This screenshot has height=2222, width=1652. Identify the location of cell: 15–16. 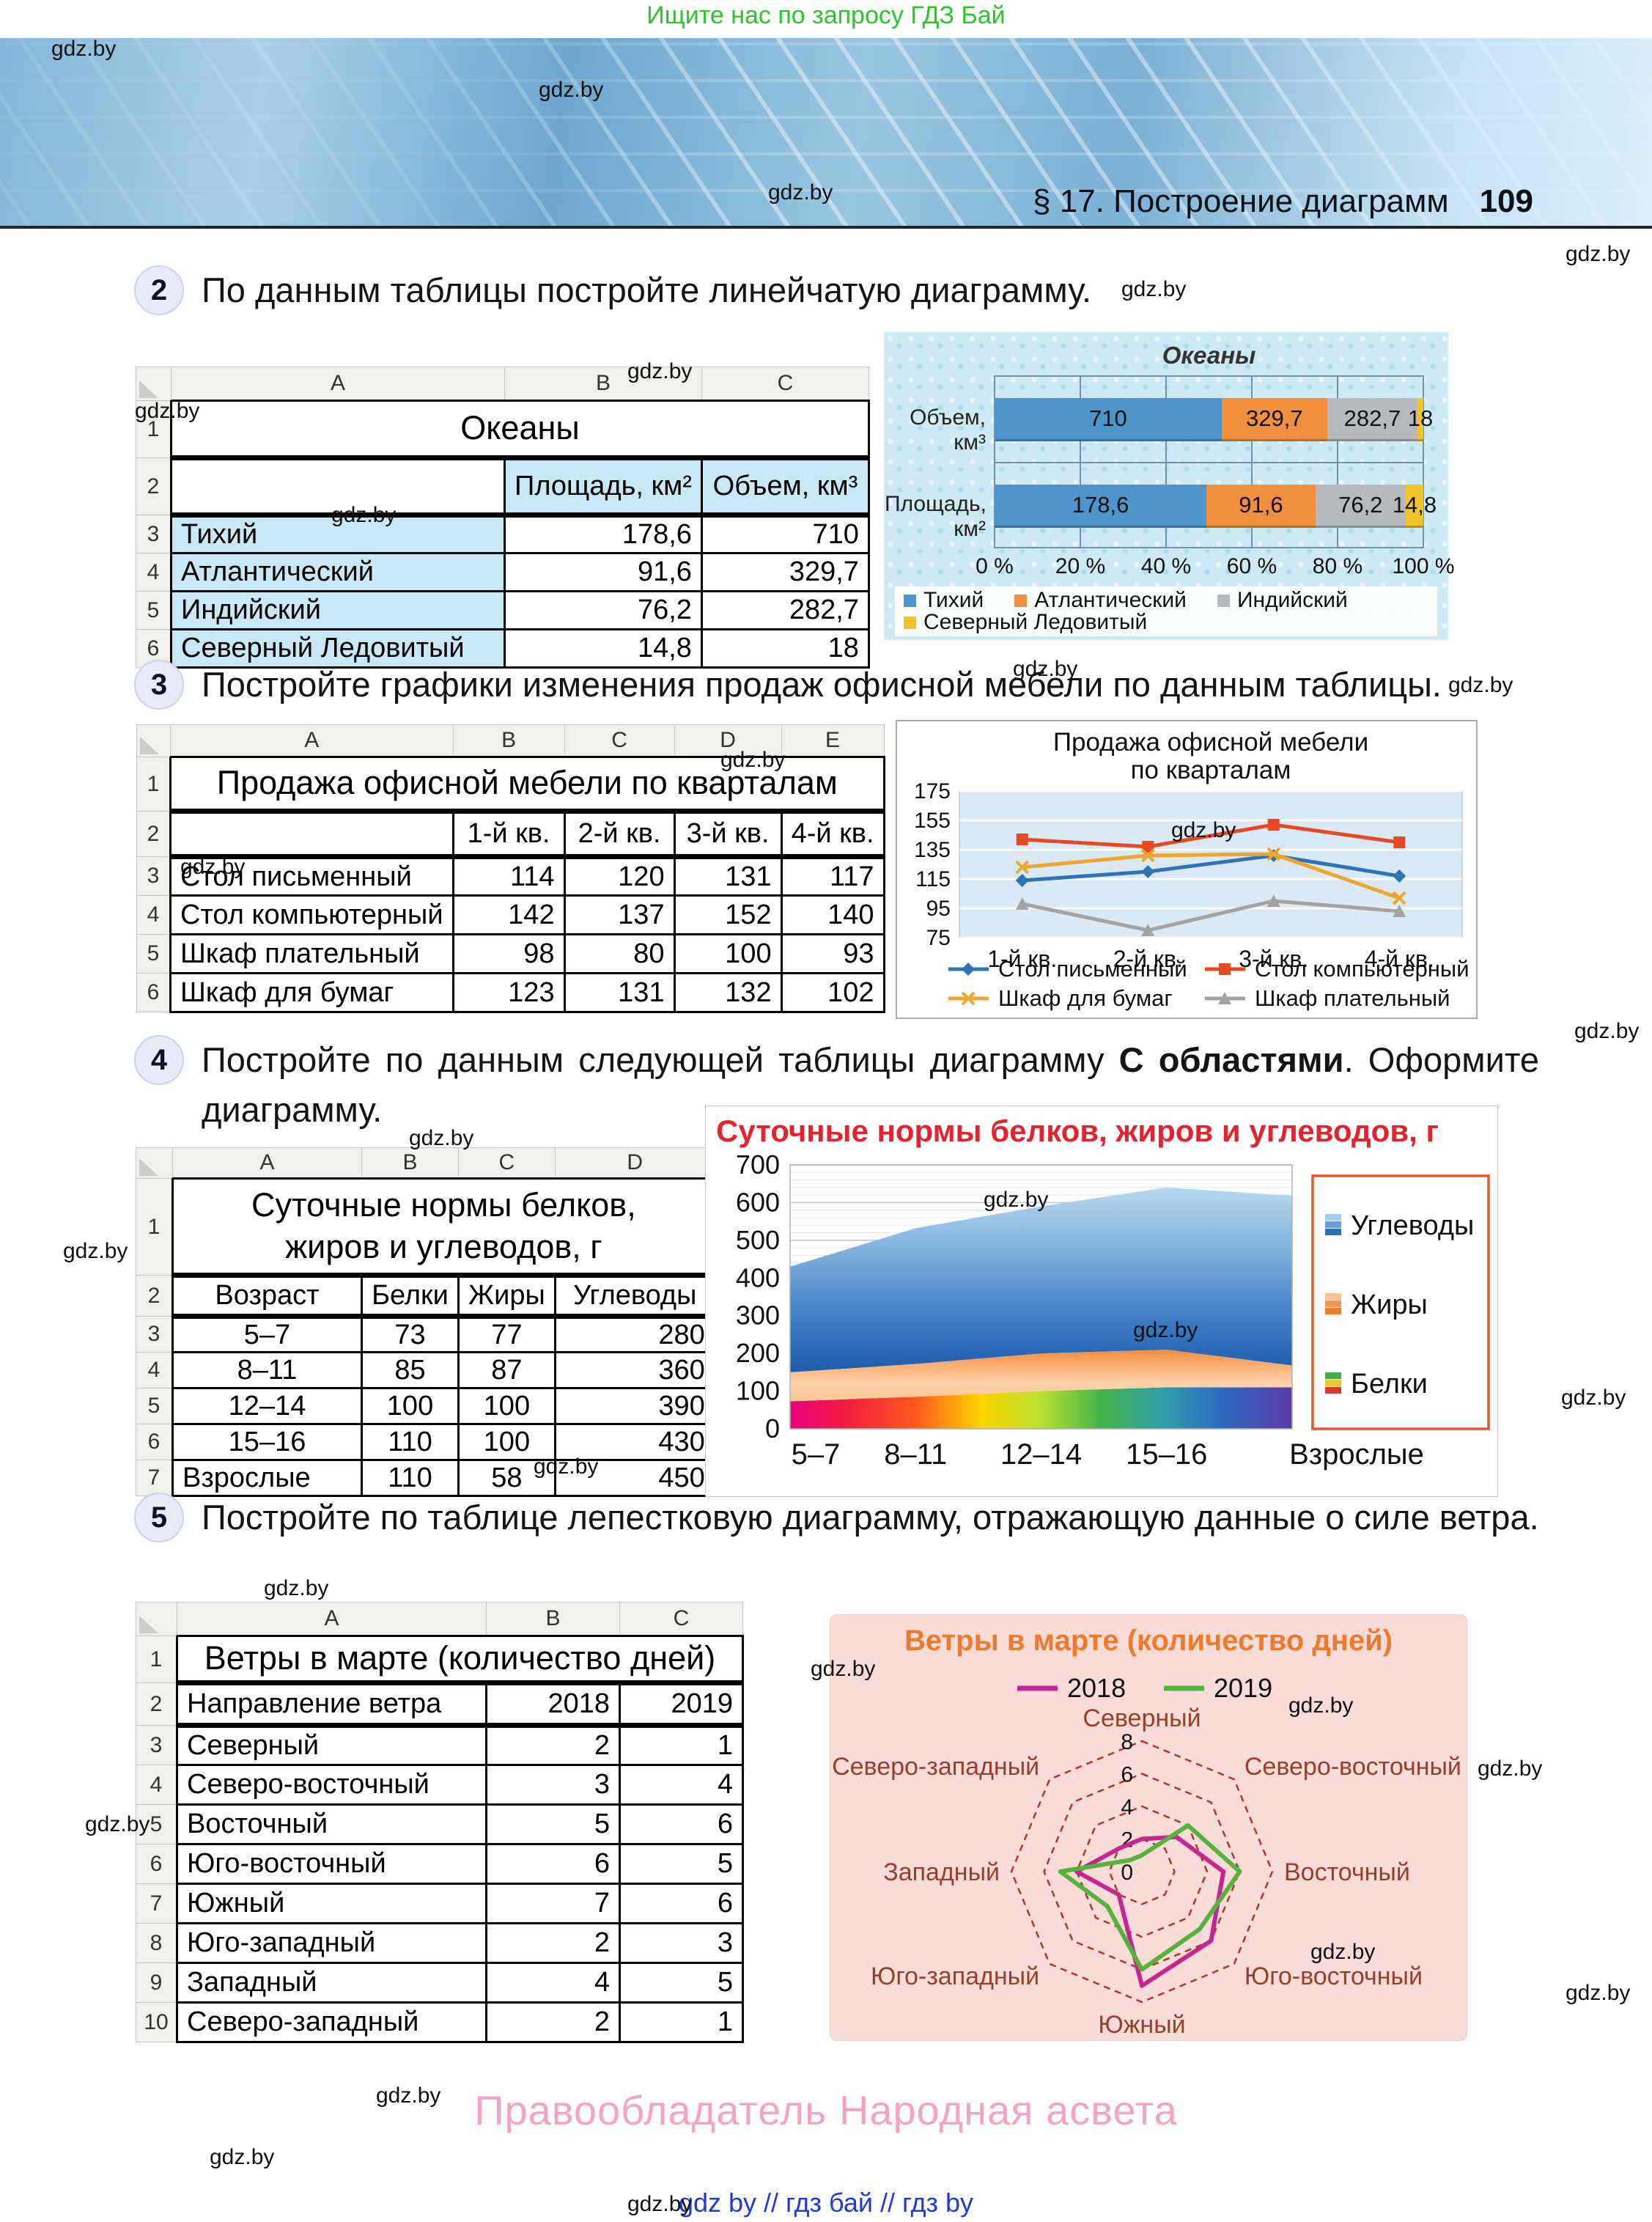
(267, 1442).